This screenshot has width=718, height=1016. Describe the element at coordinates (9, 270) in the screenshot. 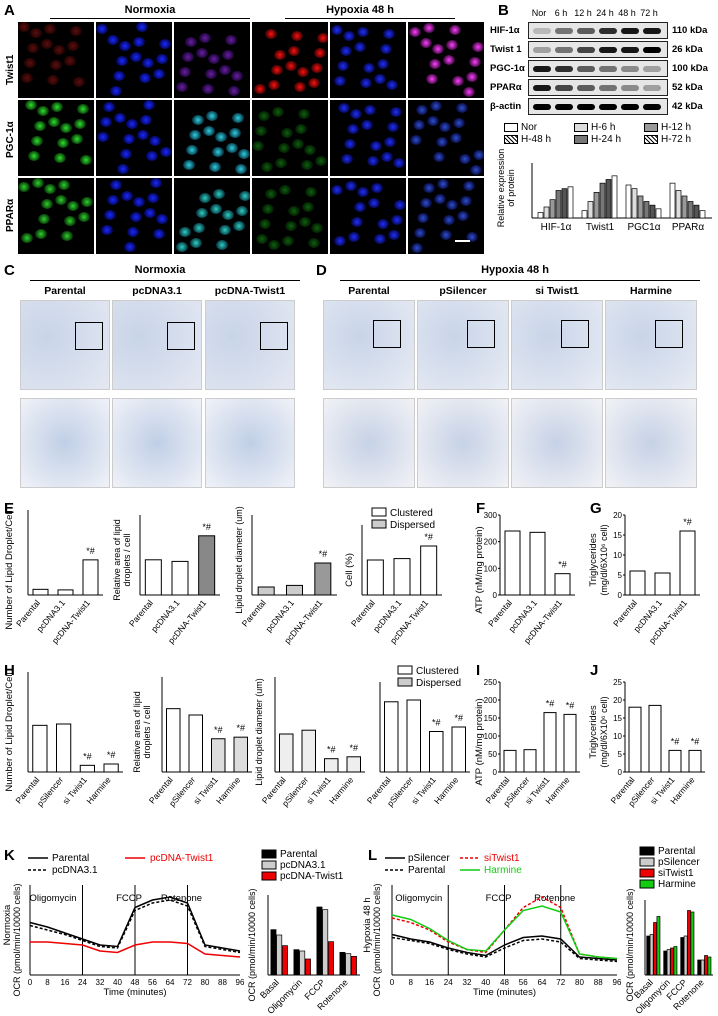

I see `panel-letter-c: C` at that location.